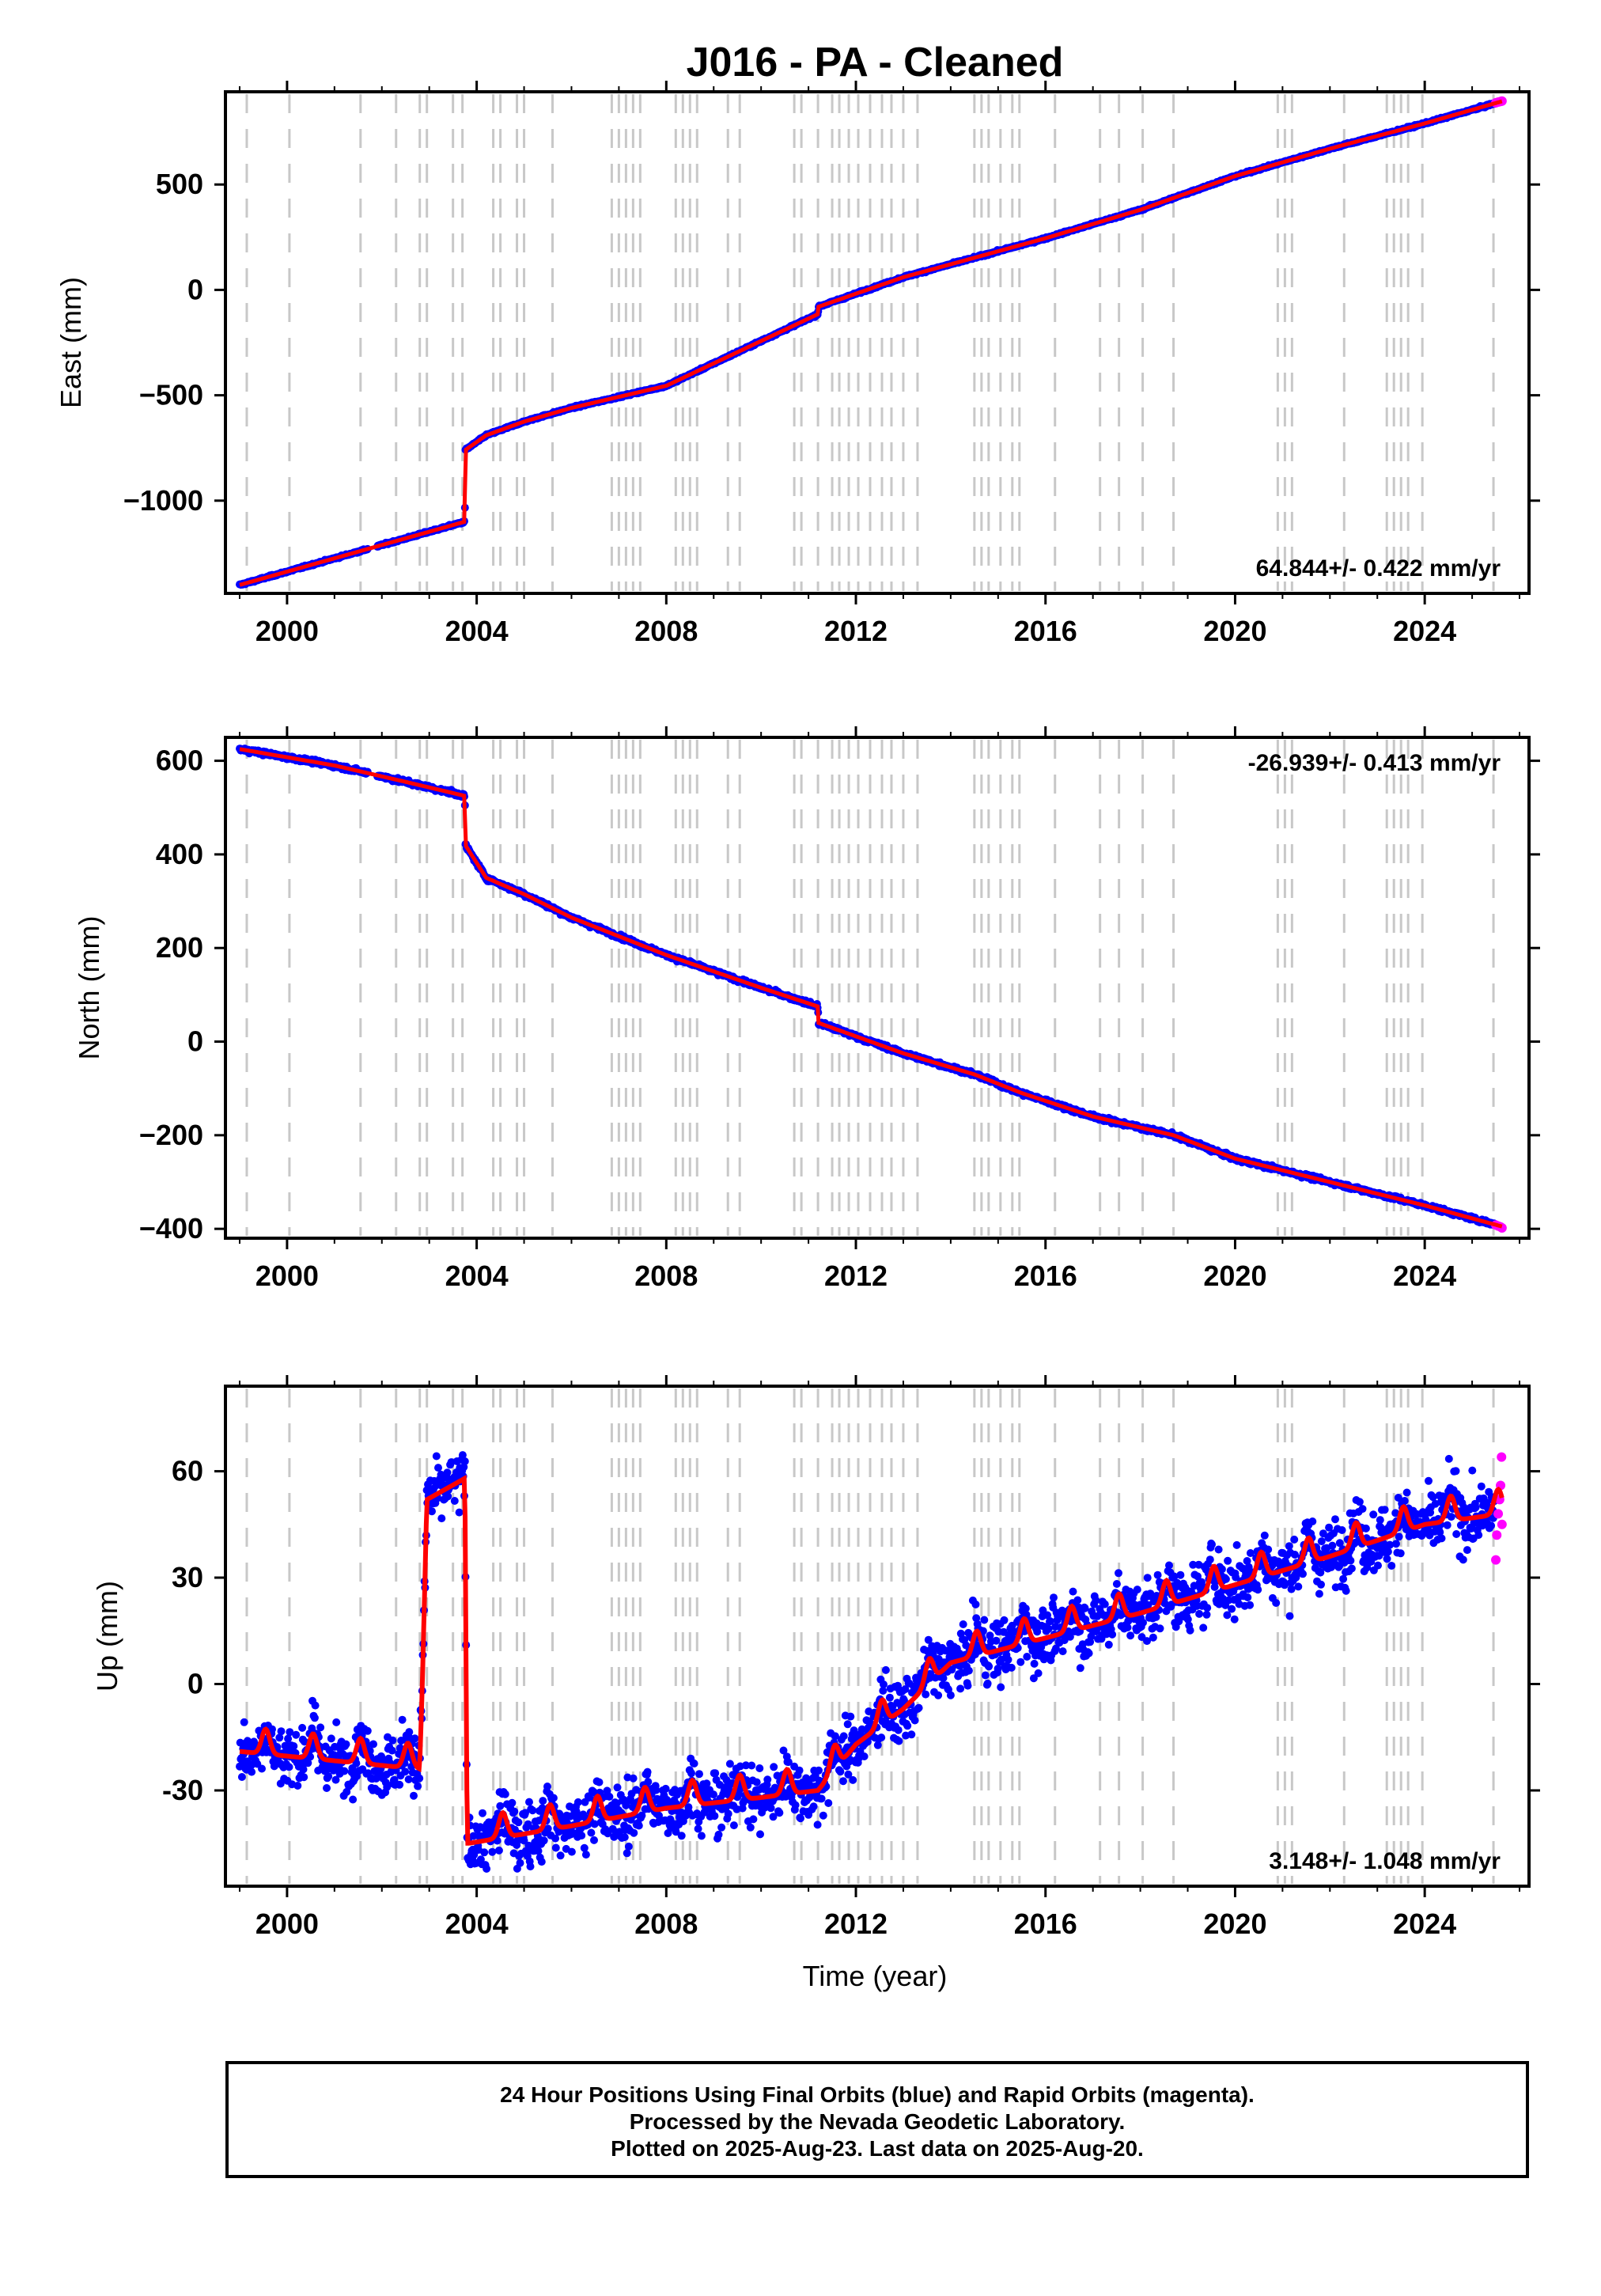 The height and width of the screenshot is (2296, 1601). What do you see at coordinates (171, 395) in the screenshot?
I see `y-tick-label: −500` at bounding box center [171, 395].